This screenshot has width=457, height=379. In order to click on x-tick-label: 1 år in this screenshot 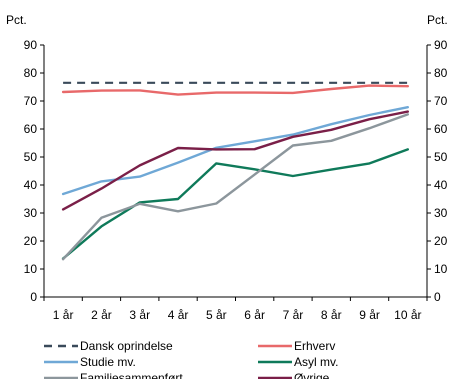, I will do `click(63, 315)`.